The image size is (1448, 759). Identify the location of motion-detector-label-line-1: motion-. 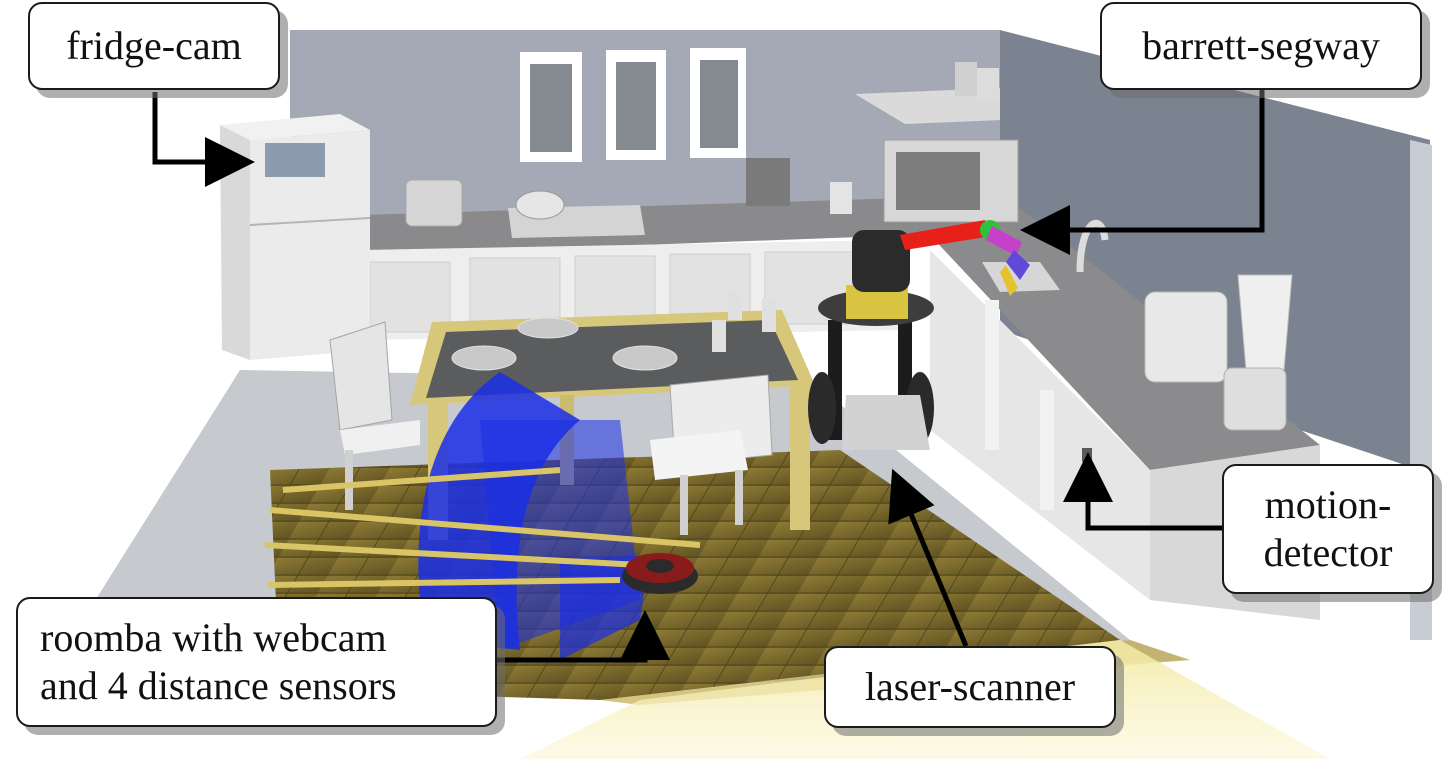
(1328, 504).